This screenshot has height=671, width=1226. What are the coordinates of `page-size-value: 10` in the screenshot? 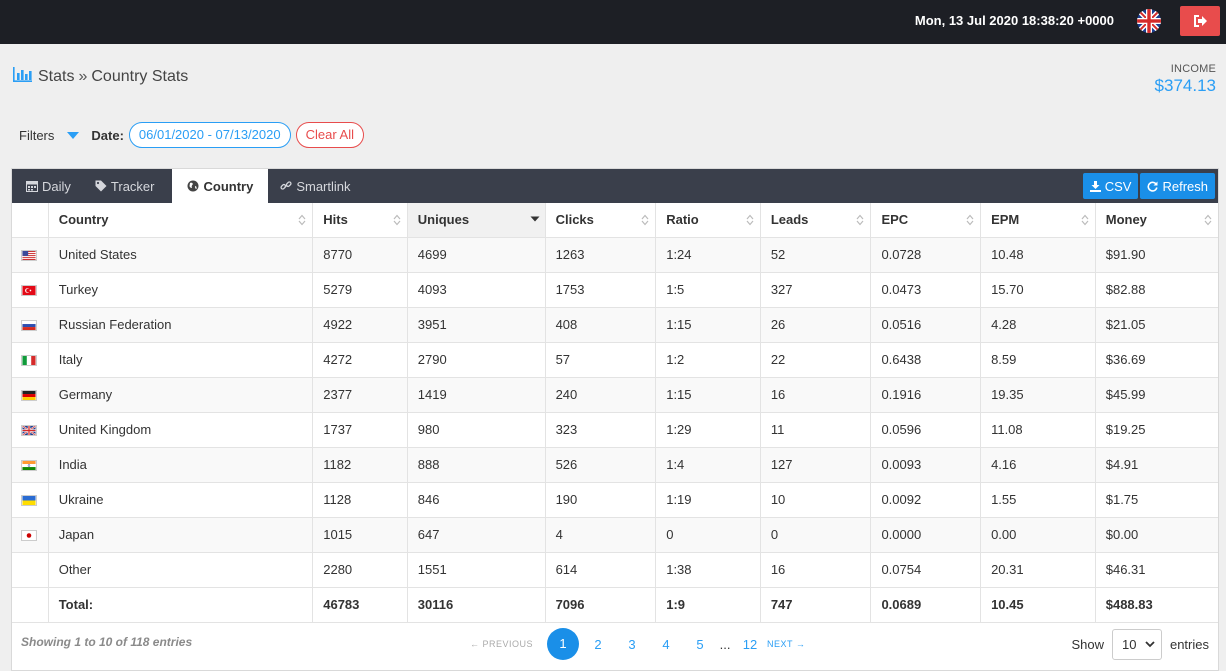 It's located at (1129, 644).